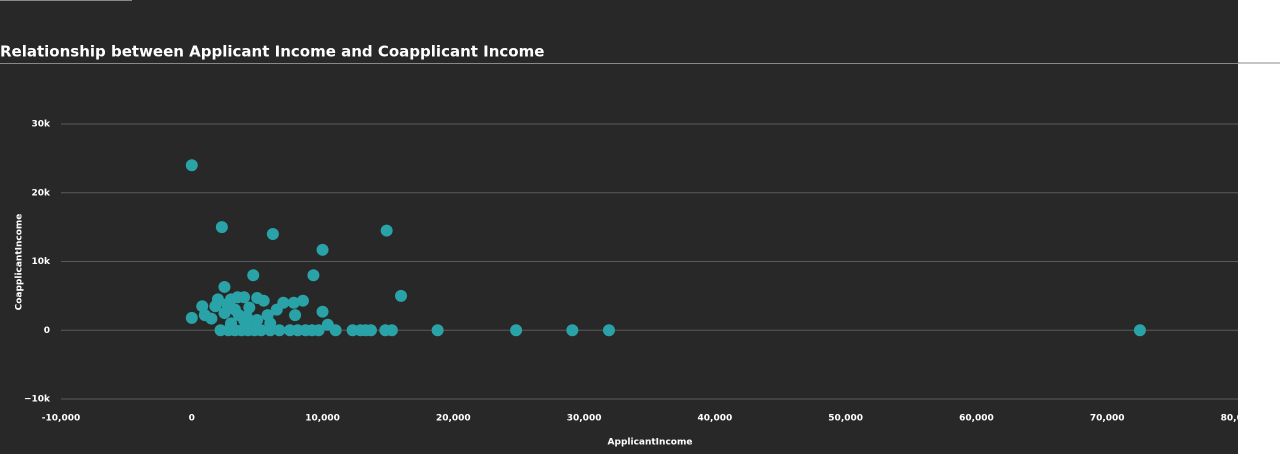  Describe the element at coordinates (41, 193) in the screenshot. I see `y-tick-label: 20k` at that location.